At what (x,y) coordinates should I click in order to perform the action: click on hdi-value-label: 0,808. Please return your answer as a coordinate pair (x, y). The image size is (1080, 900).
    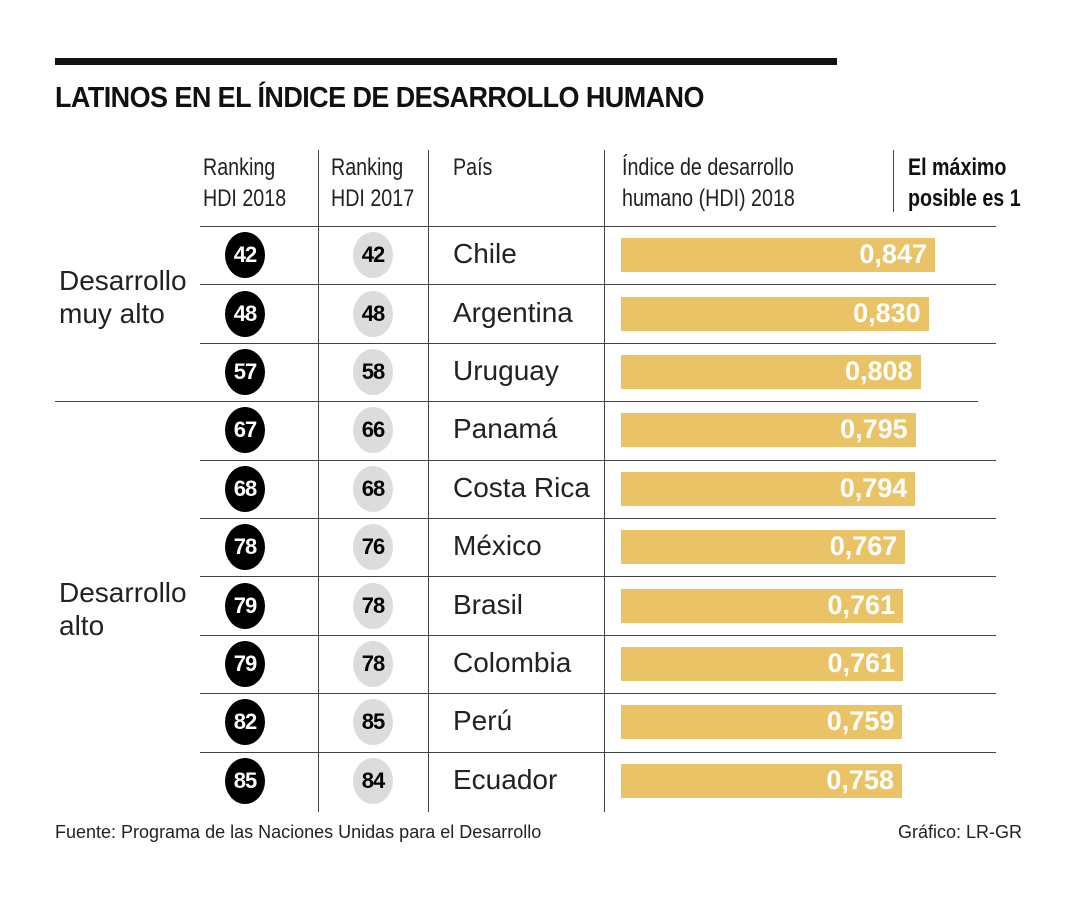
    Looking at the image, I should click on (878, 371).